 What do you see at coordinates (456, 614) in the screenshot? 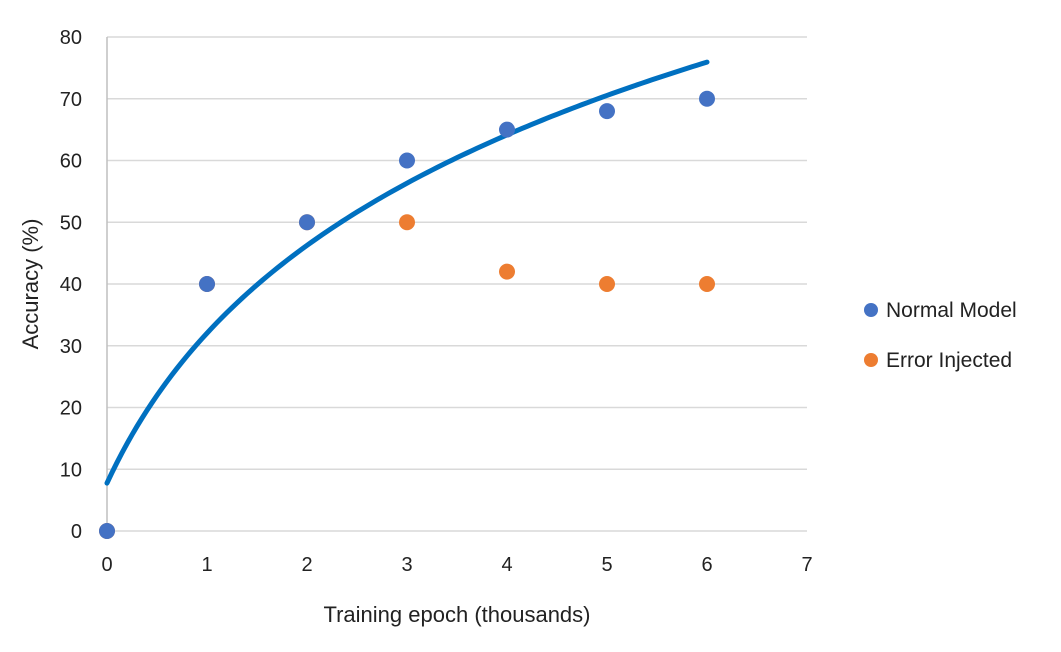
I see `x-axis-title: Training epoch (thousands)` at bounding box center [456, 614].